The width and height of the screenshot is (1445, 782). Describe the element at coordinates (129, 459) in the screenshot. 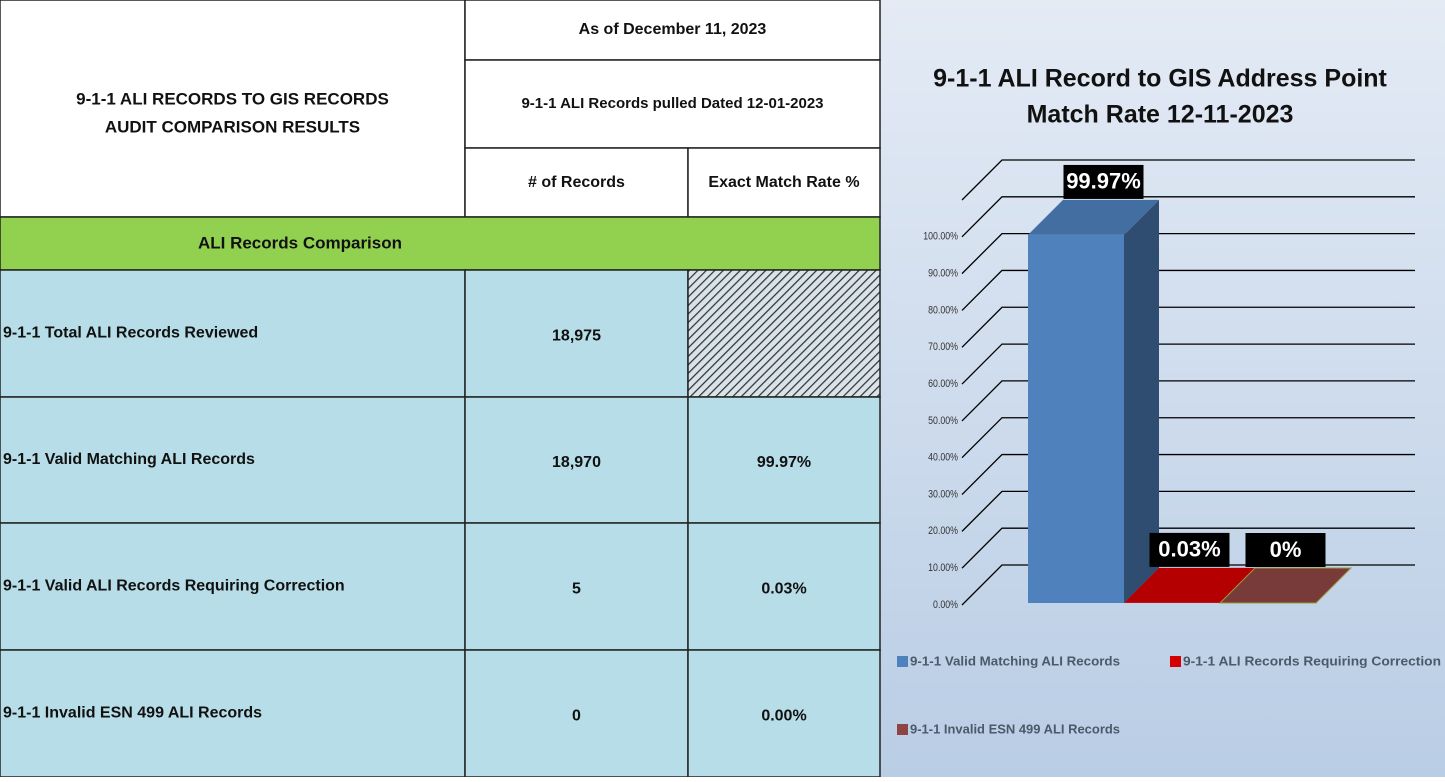

I see `row-label: 9-1-1 Valid Matching ALI Records` at that location.